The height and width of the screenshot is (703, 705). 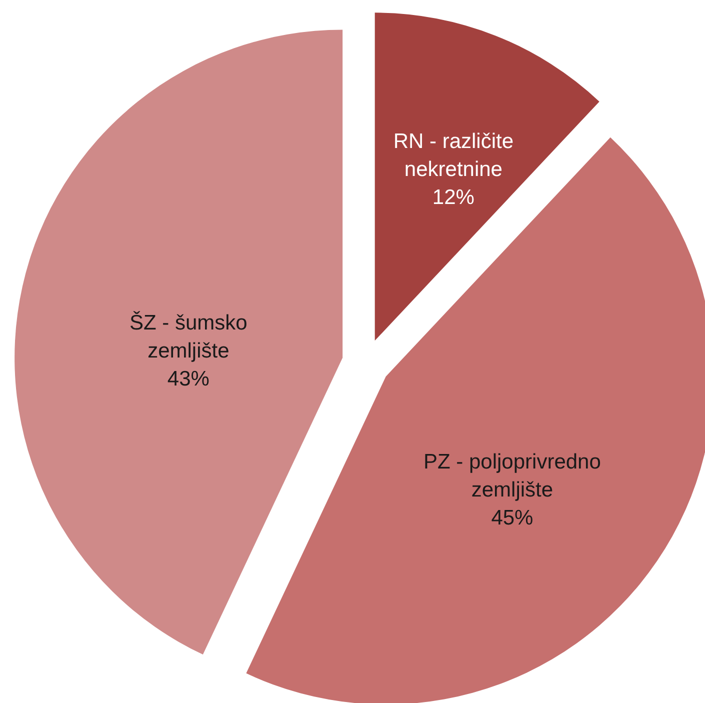 I want to click on slice-label: ŠZ - šumsko zemljište, so click(x=188, y=336).